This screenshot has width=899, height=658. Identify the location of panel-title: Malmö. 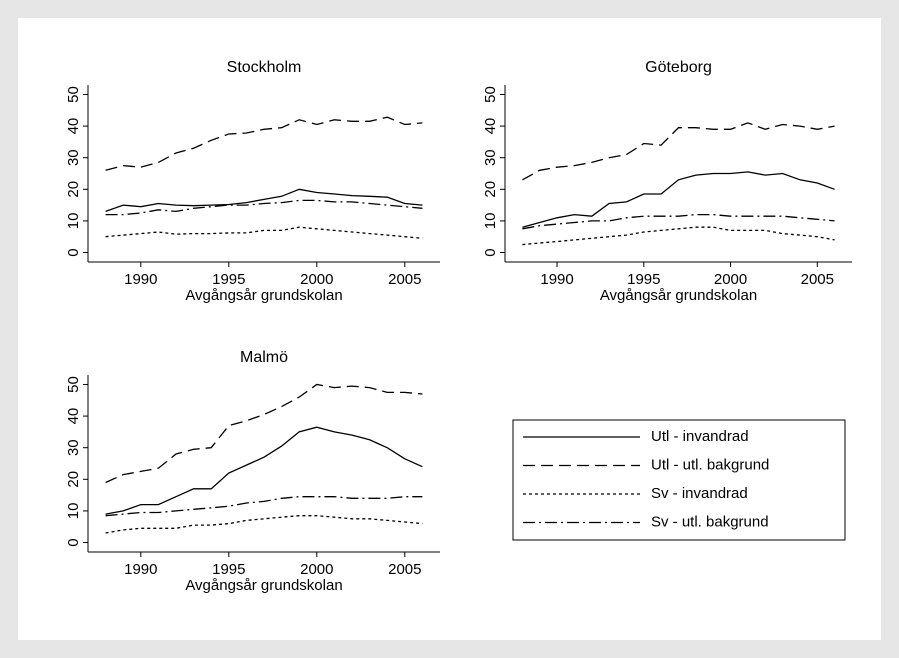
(264, 357).